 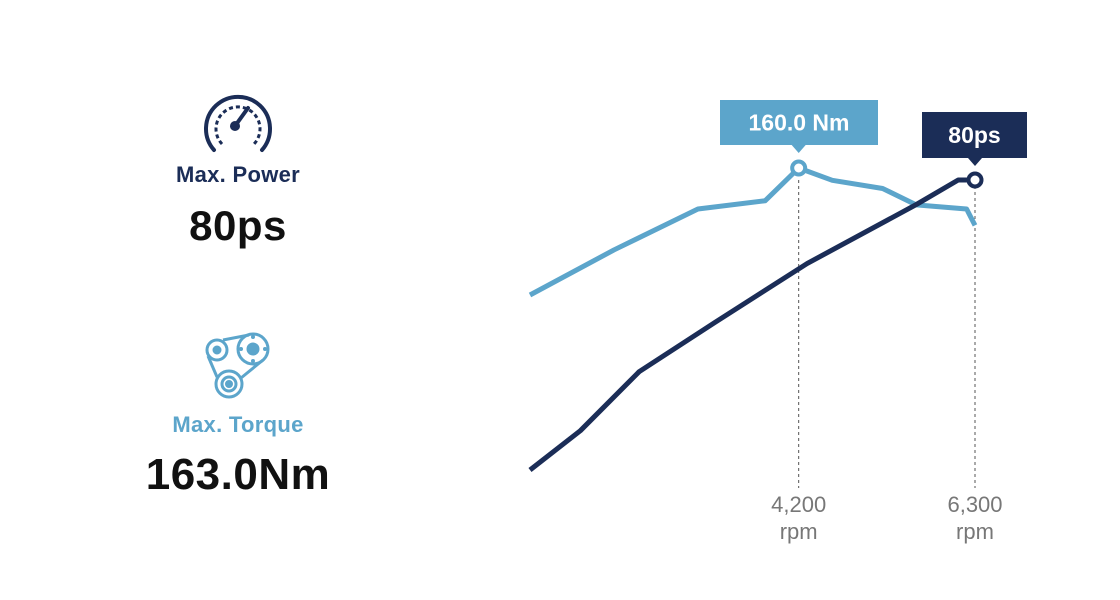 I want to click on max-power-value: 80ps, so click(x=238, y=225).